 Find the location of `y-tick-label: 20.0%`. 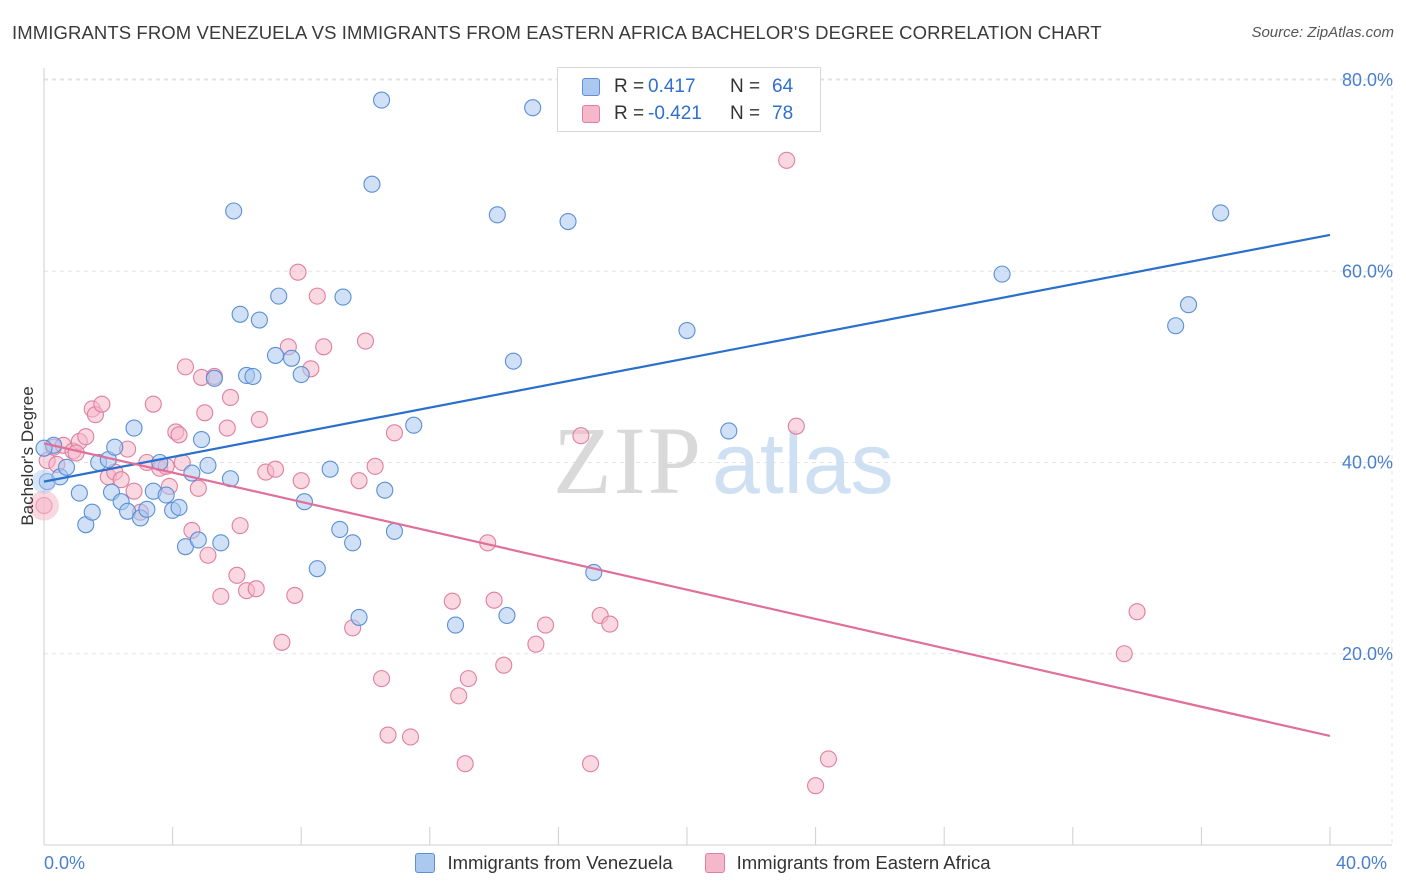

y-tick-label: 20.0% is located at coordinates (1367, 654).